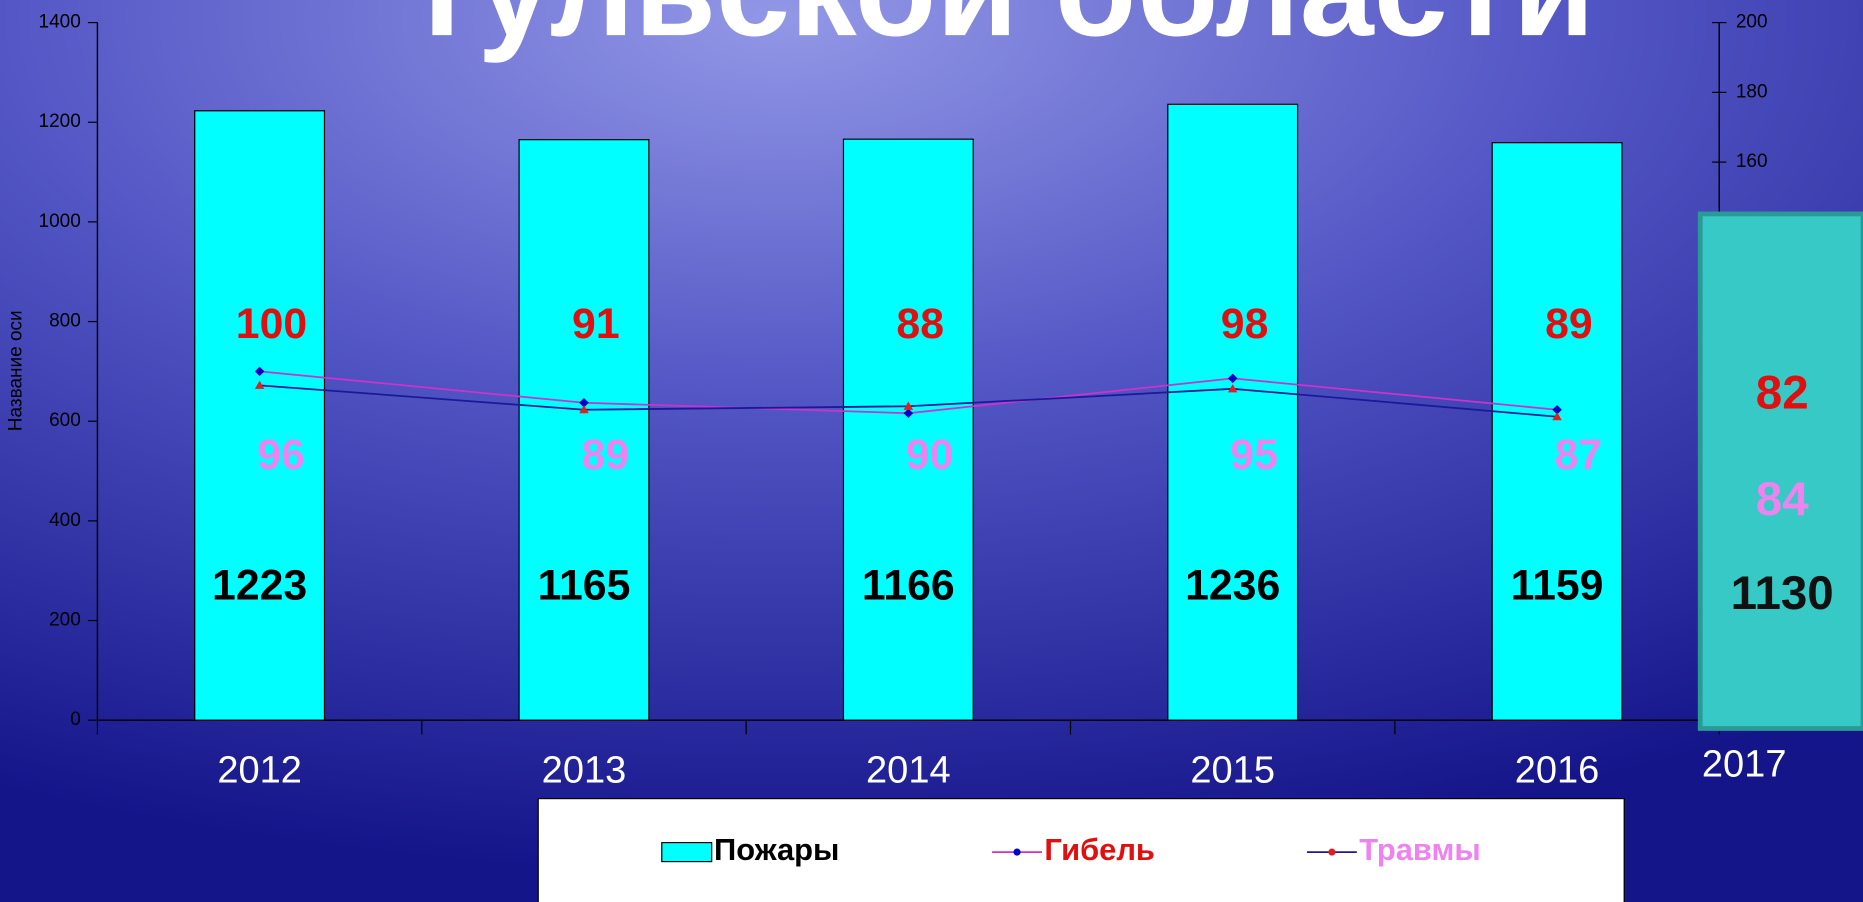 This screenshot has height=902, width=1863. What do you see at coordinates (259, 771) in the screenshot?
I see `x-tick-label: 2012` at bounding box center [259, 771].